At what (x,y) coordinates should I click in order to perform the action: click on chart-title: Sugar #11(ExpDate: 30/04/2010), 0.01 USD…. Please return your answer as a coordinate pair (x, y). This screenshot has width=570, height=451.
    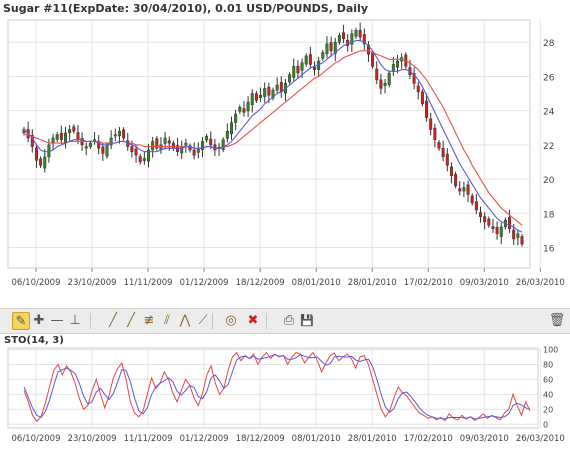
    Looking at the image, I should click on (185, 8).